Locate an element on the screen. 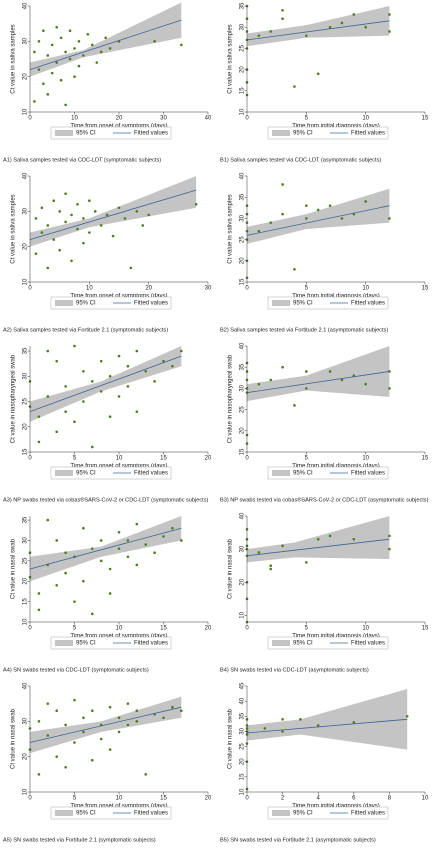 This screenshot has height=850, width=434. y-tick-label: 15 is located at coordinates (26, 451).